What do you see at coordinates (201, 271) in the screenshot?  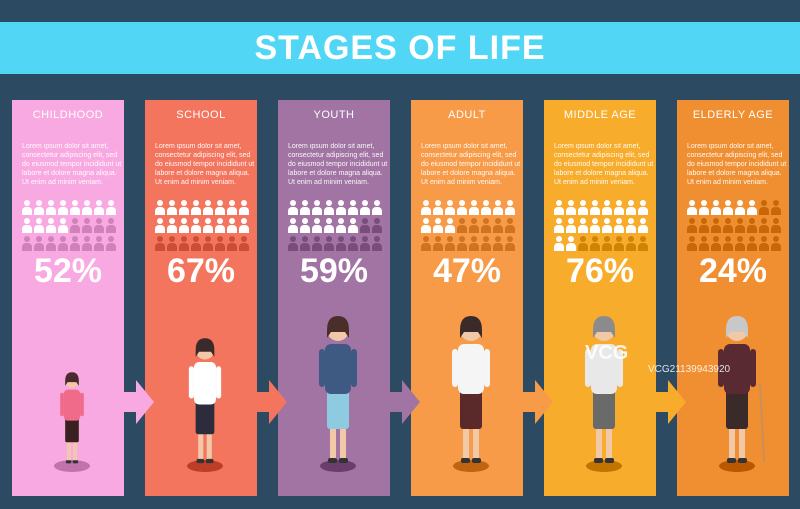 I see `stage-percentage: 67%` at bounding box center [201, 271].